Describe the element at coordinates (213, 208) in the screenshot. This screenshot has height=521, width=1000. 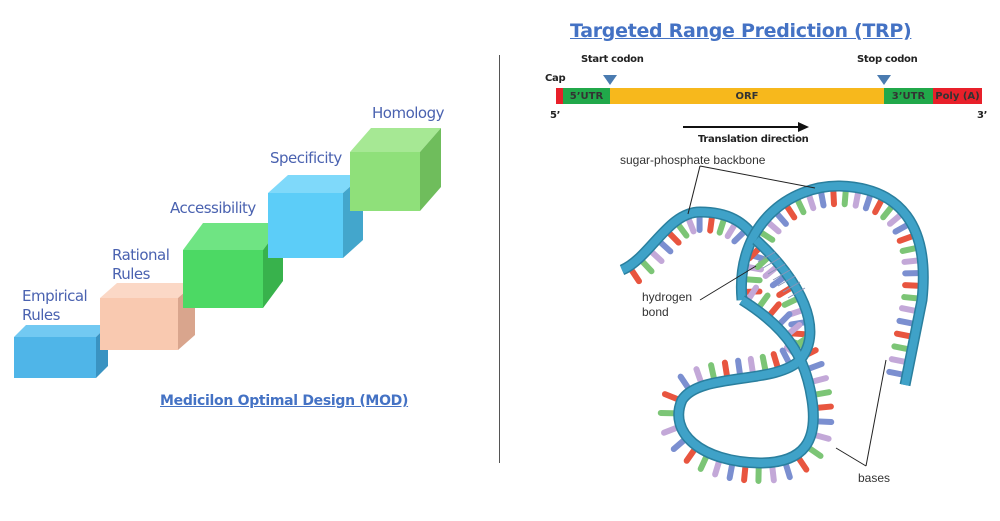
I see `step-label-accessibility: Accessibility` at that location.